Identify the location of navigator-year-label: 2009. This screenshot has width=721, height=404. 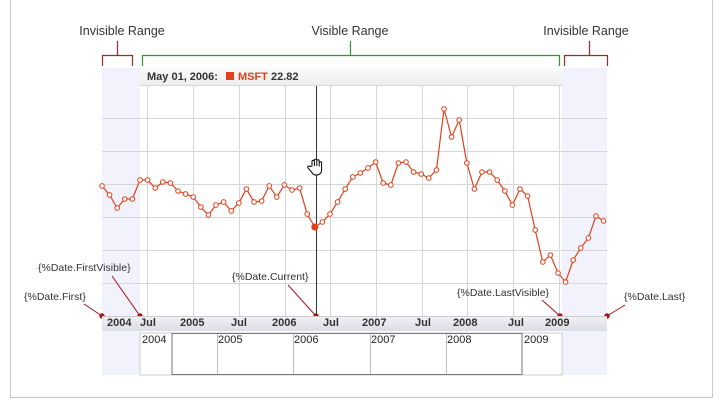
(536, 340).